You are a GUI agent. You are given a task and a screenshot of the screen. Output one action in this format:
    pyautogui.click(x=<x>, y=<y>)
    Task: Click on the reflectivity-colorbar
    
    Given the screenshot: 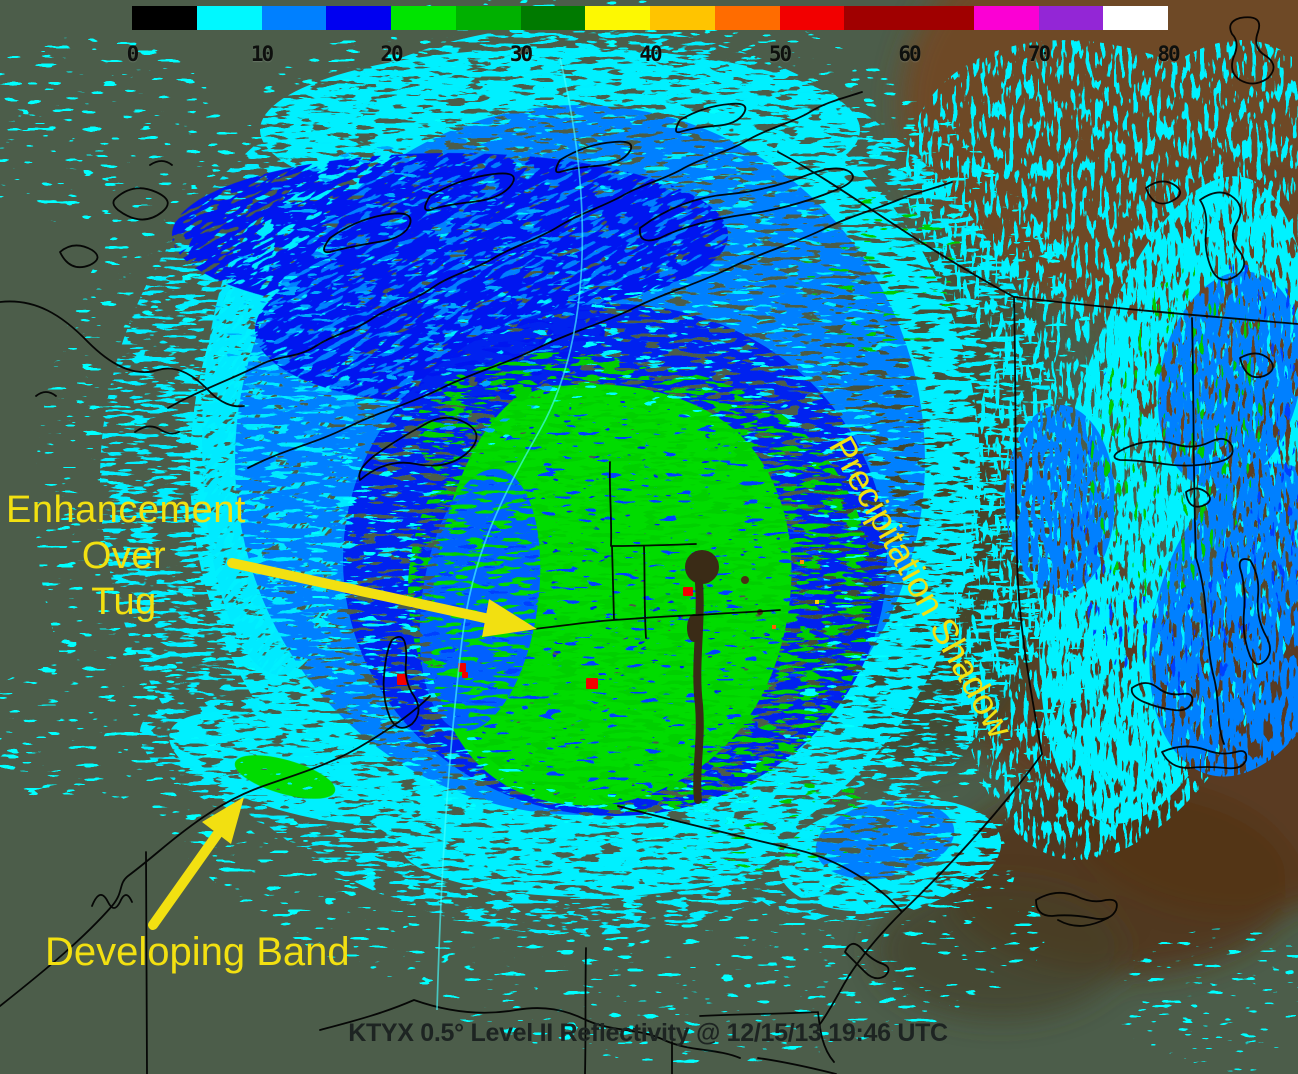 What is the action you would take?
    pyautogui.click(x=650, y=18)
    